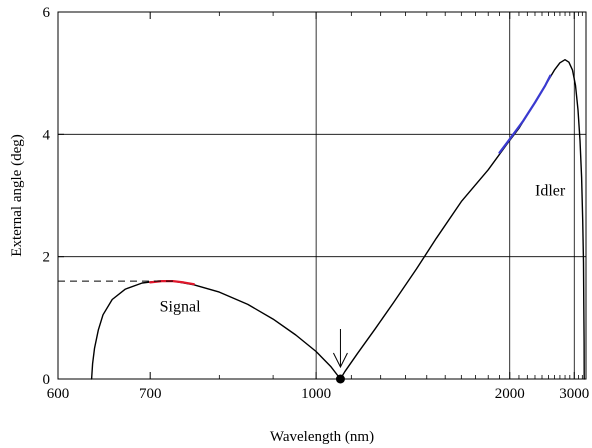  What do you see at coordinates (203, 332) in the screenshot?
I see `annotations` at bounding box center [203, 332].